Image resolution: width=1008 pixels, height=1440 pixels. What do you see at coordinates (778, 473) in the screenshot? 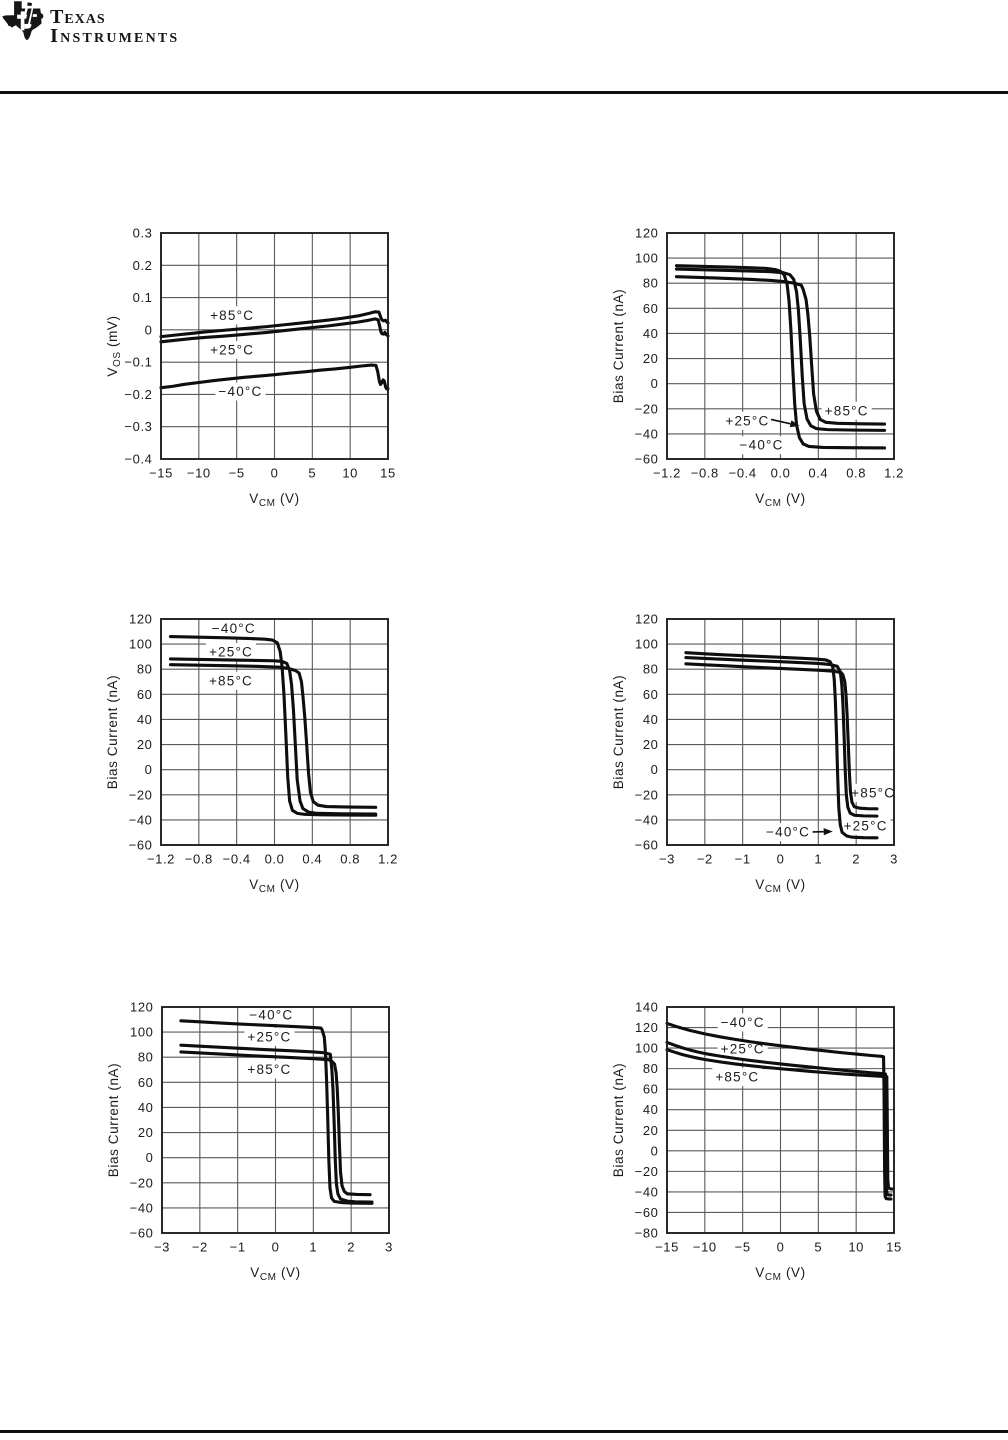
I see `x-tick-labels: −1.2 −0.8 −0.4 0.0 0.4 0.8 1.2` at bounding box center [778, 473].